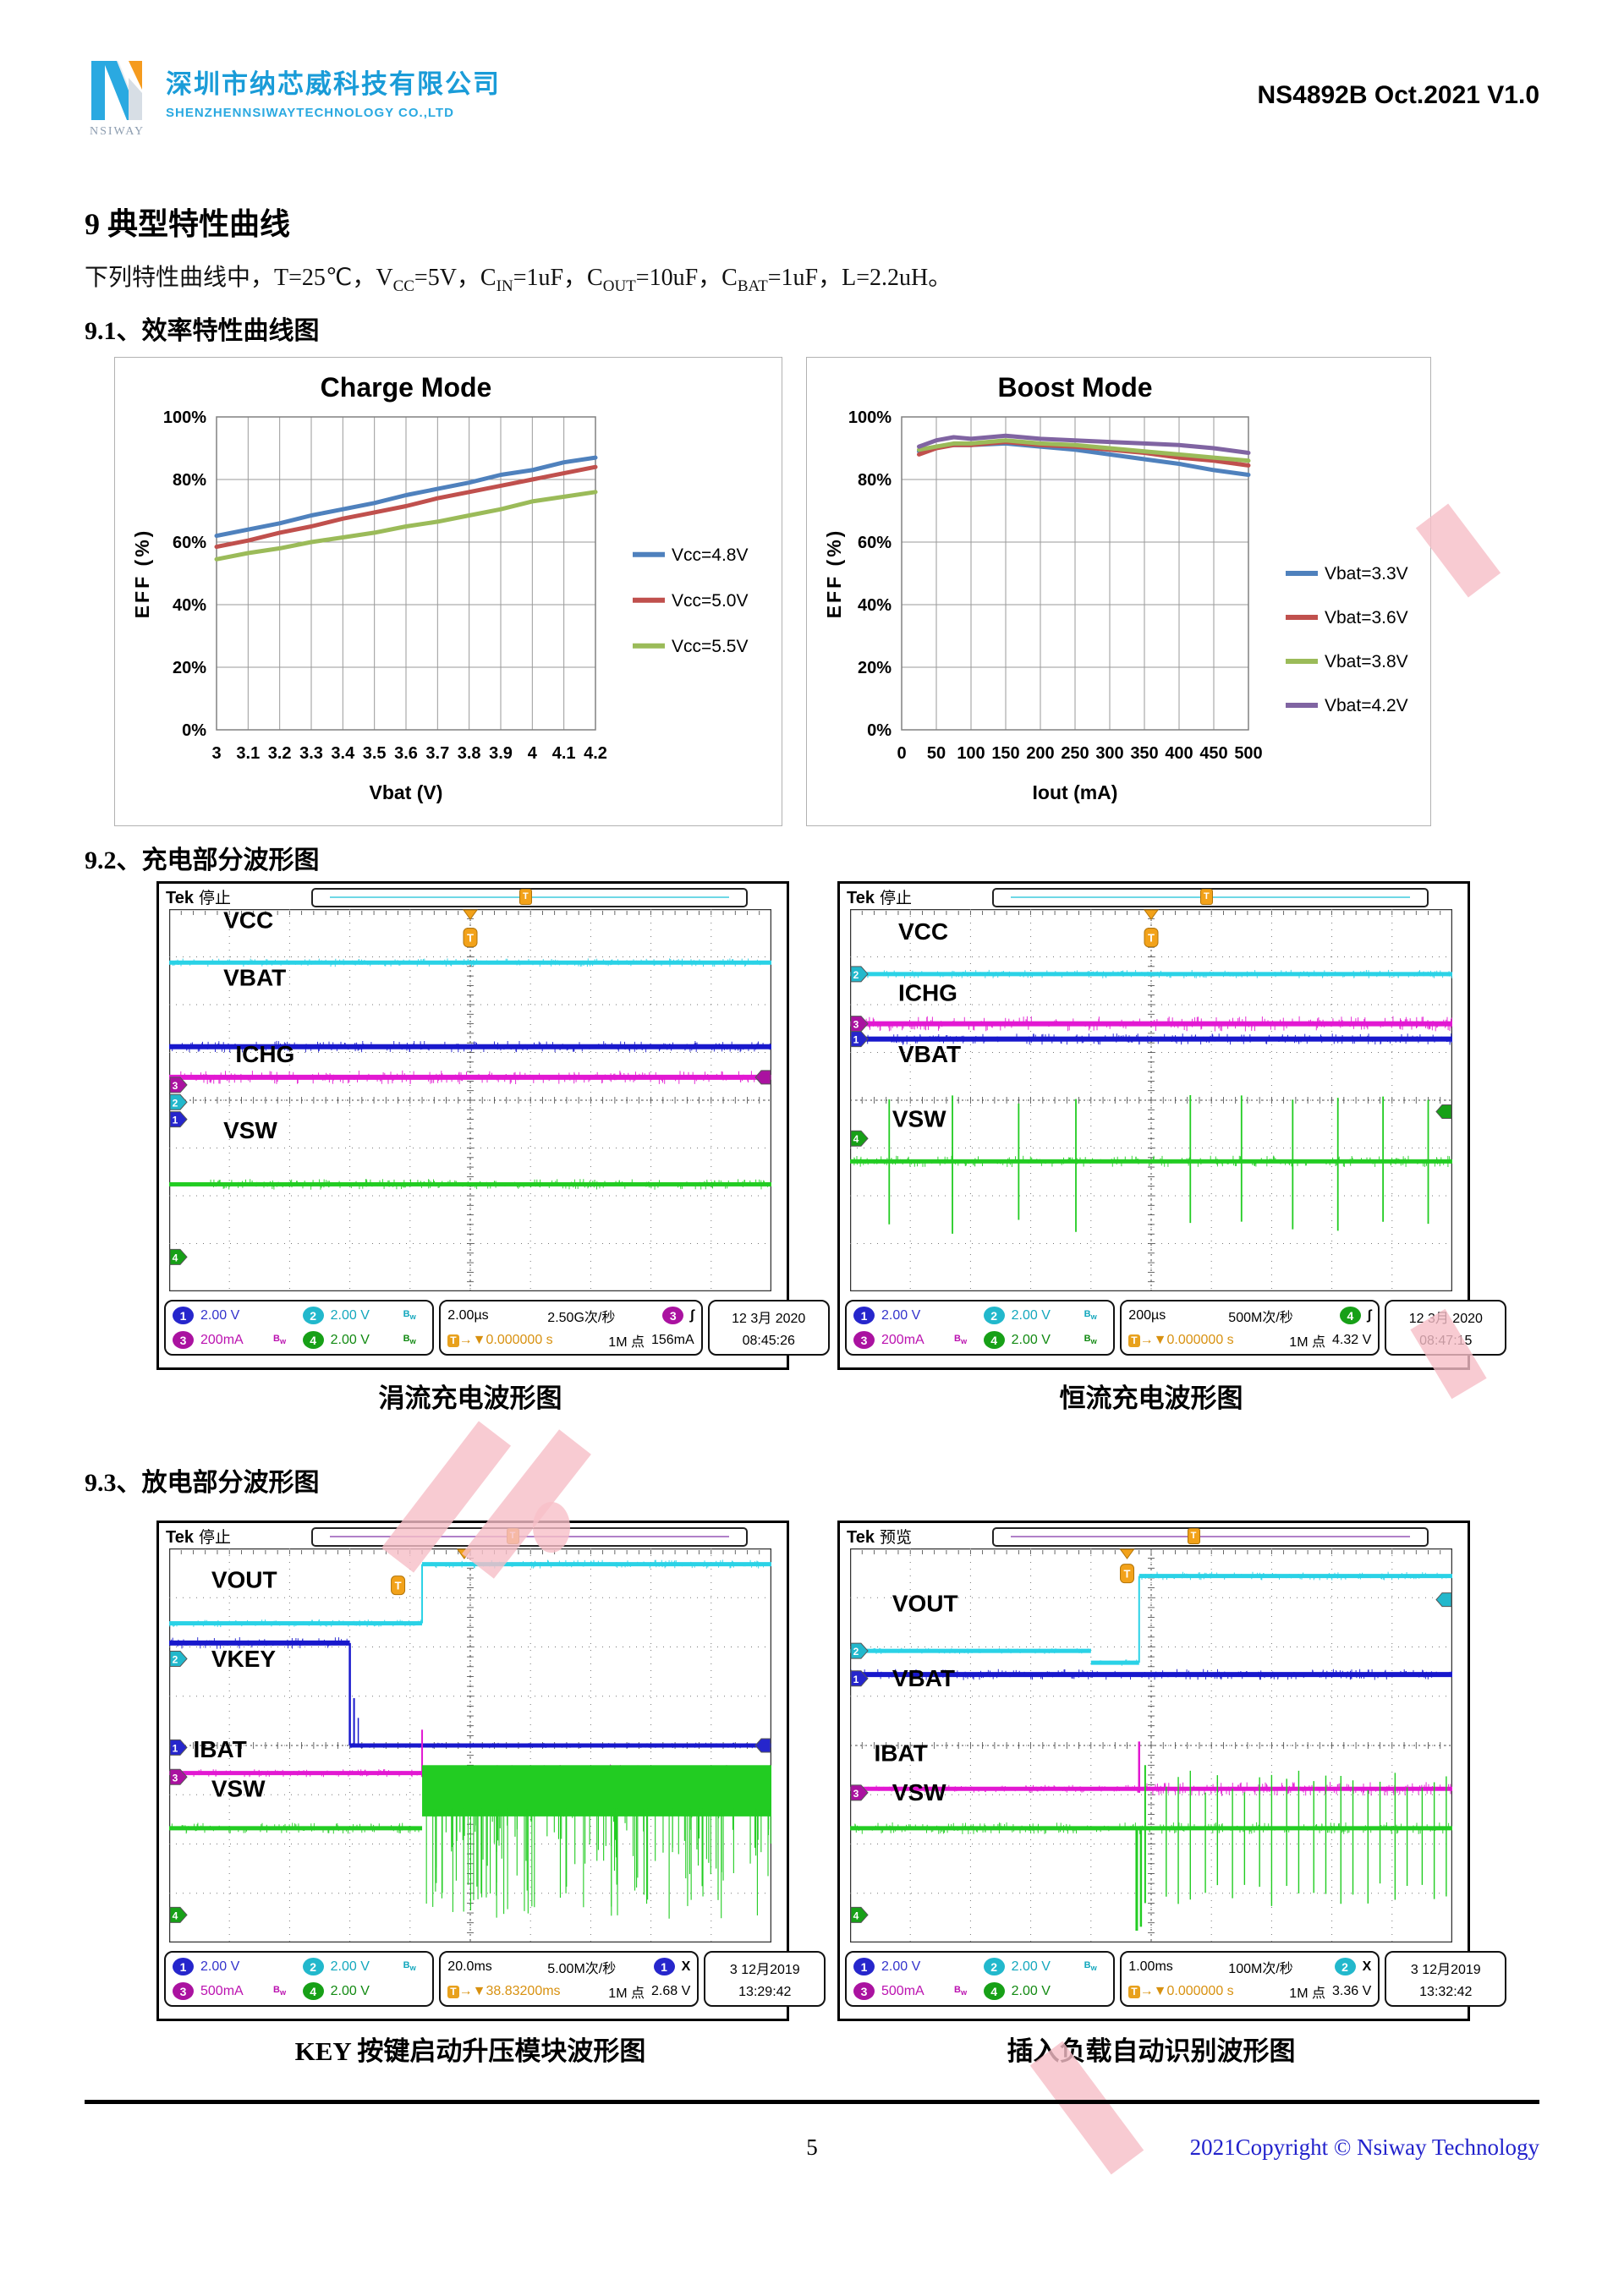 The width and height of the screenshot is (1624, 2296). What do you see at coordinates (471, 938) in the screenshot?
I see `trigger-t-icon` at bounding box center [471, 938].